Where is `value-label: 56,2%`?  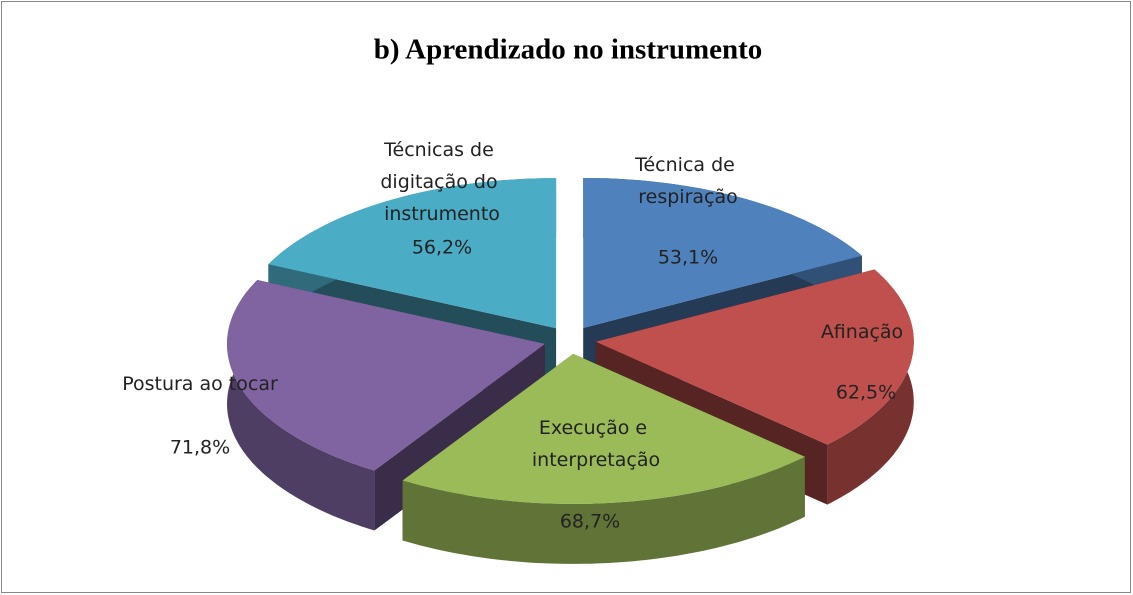
value-label: 56,2% is located at coordinates (442, 248).